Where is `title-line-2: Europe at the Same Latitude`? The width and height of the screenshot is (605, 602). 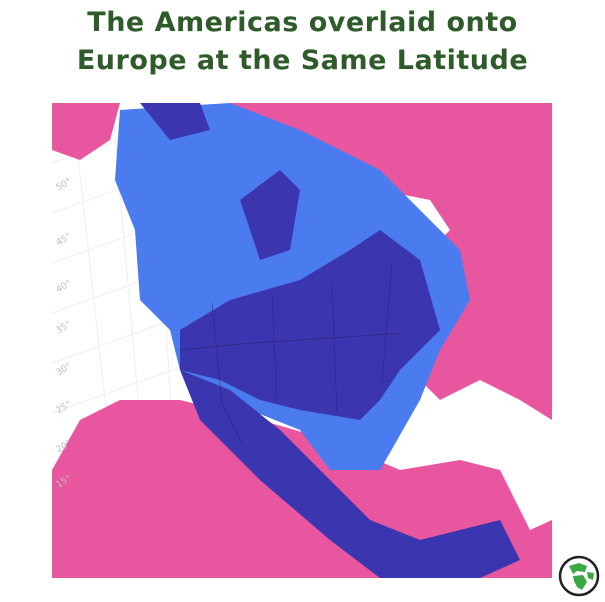 title-line-2: Europe at the Same Latitude is located at coordinates (302, 60).